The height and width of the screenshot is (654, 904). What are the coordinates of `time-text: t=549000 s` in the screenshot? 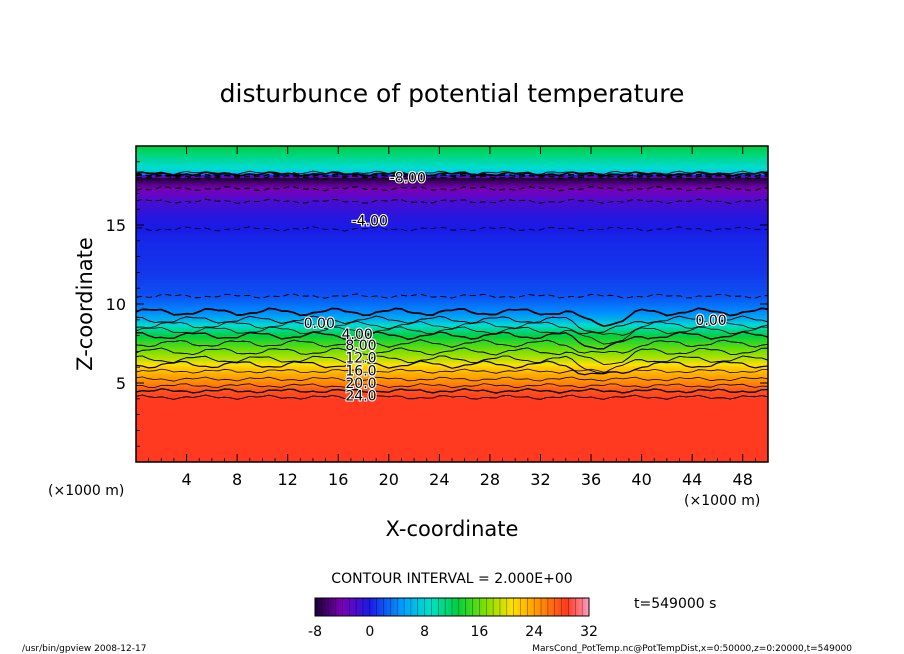 It's located at (675, 604).